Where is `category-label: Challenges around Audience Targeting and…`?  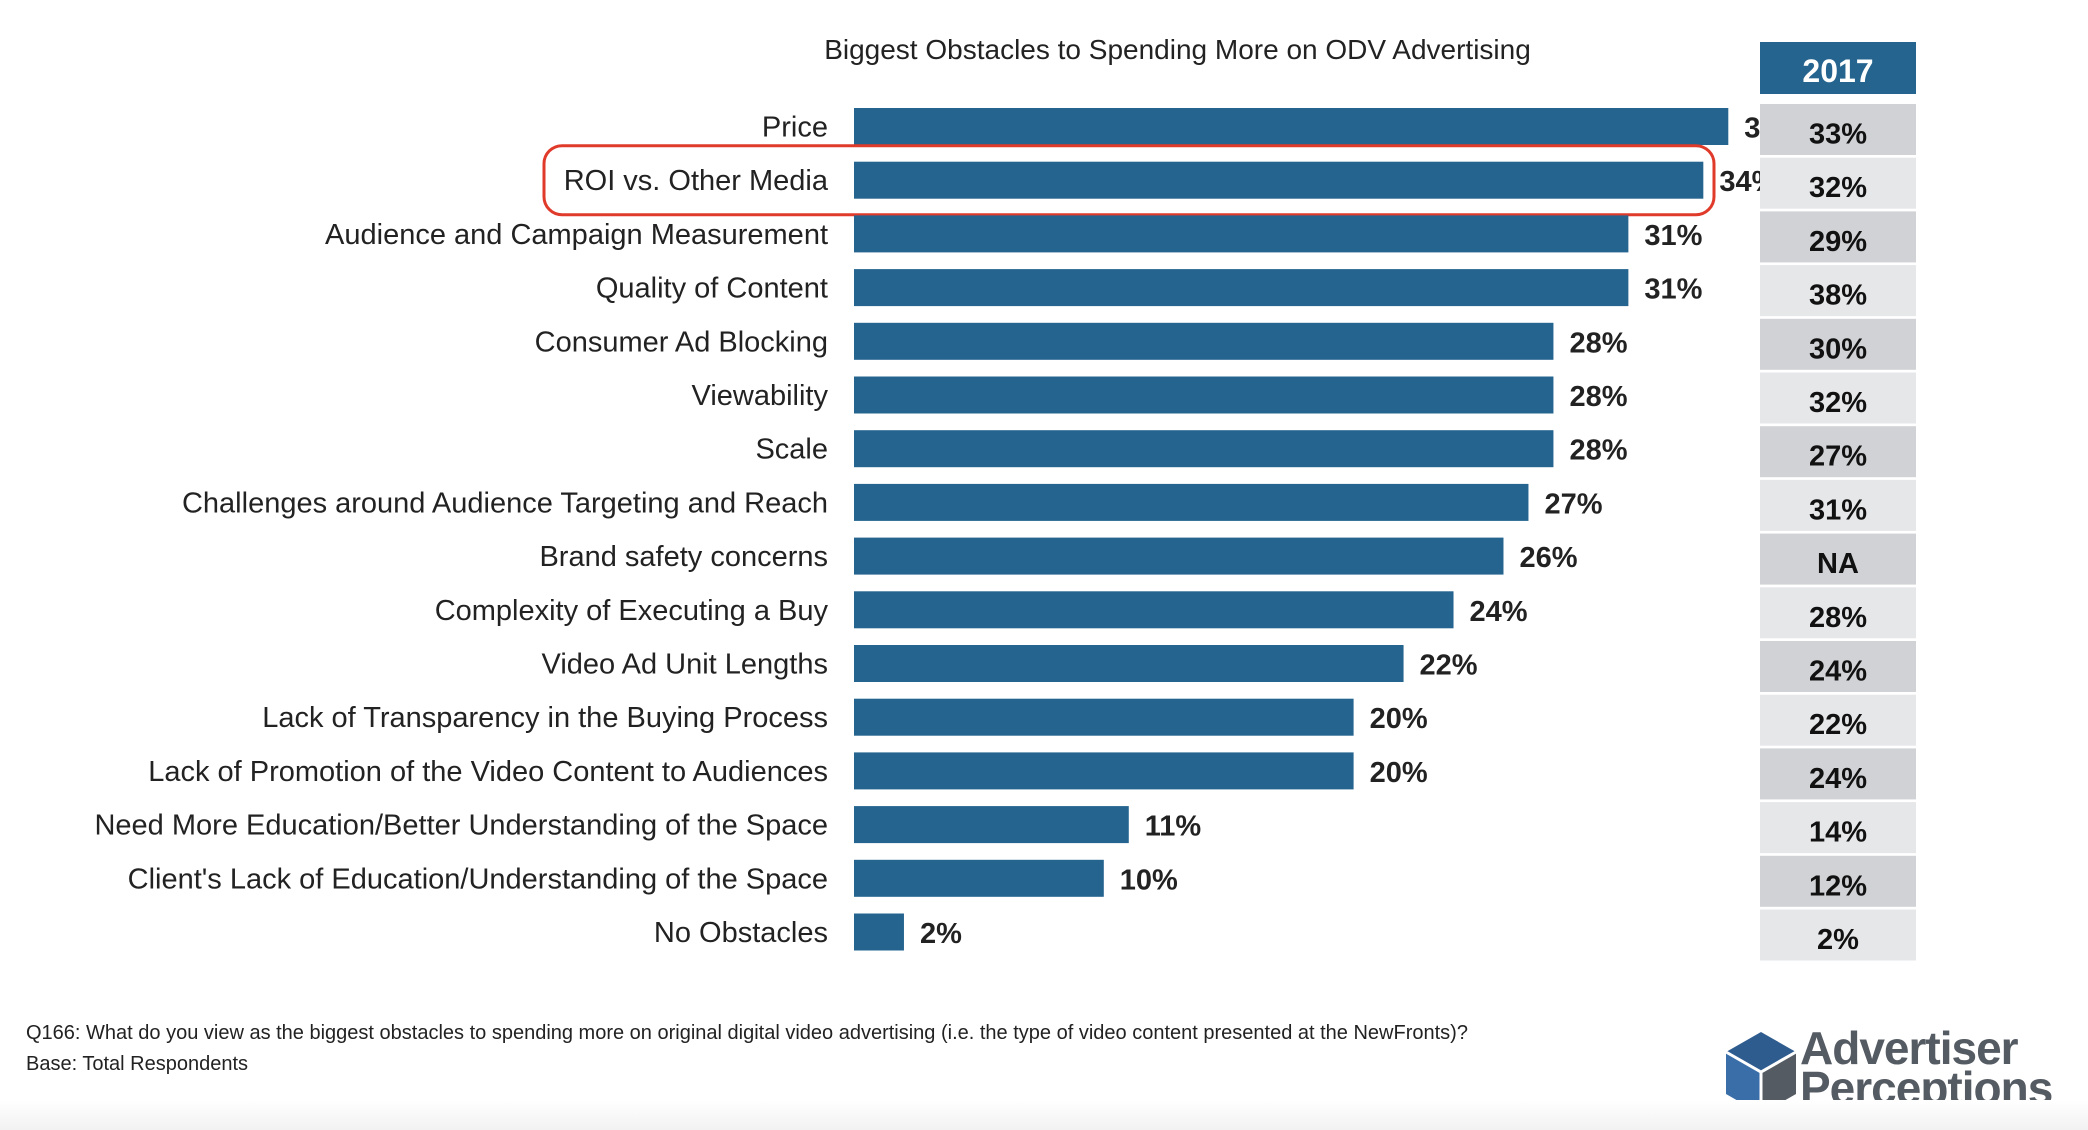
category-label: Challenges around Audience Targeting and… is located at coordinates (505, 503).